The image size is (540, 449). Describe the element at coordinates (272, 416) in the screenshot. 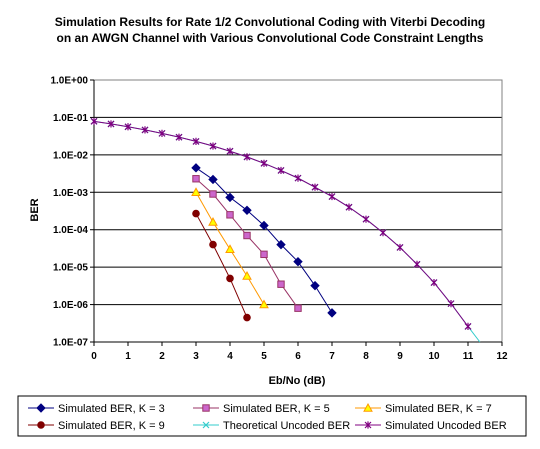

I see `legend-box` at that location.